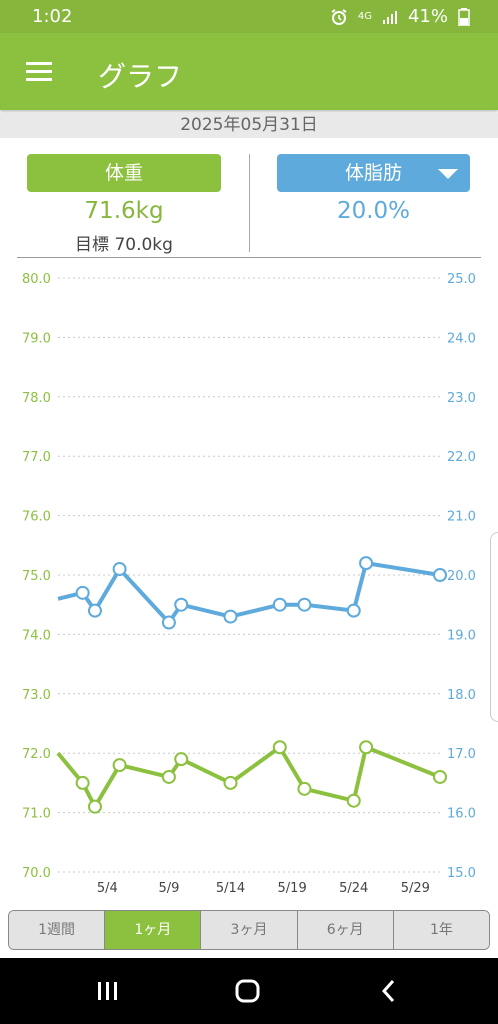 This screenshot has height=1024, width=498. What do you see at coordinates (36, 635) in the screenshot?
I see `y-left-tick-label: 74.0` at bounding box center [36, 635].